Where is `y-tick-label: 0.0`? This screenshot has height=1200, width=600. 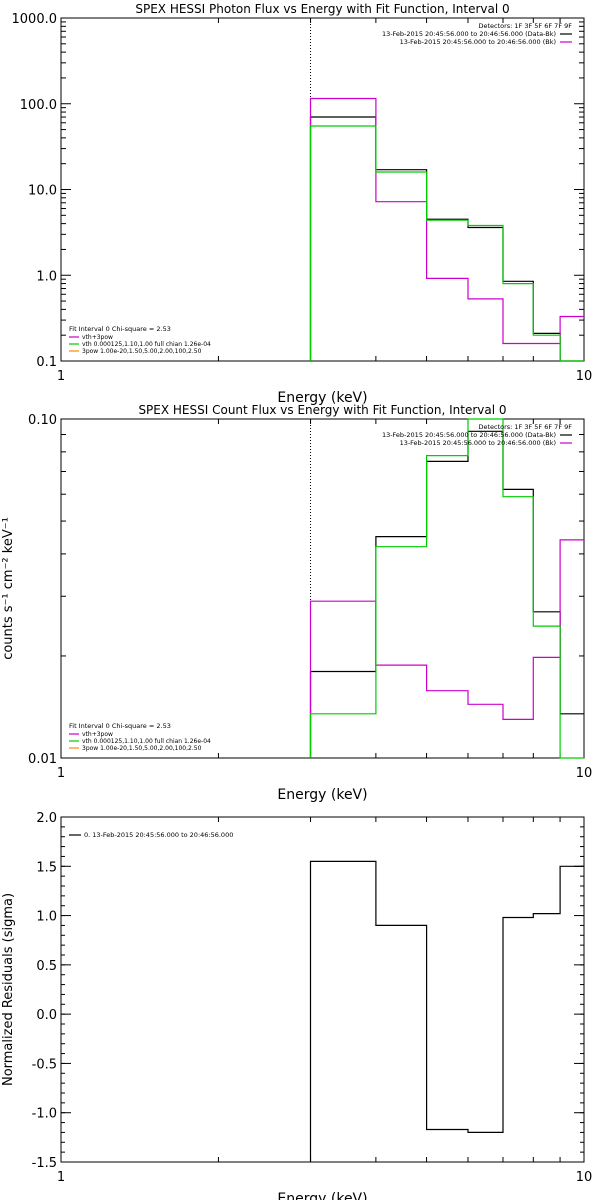
y-tick-label: 0.0 is located at coordinates (46, 1015).